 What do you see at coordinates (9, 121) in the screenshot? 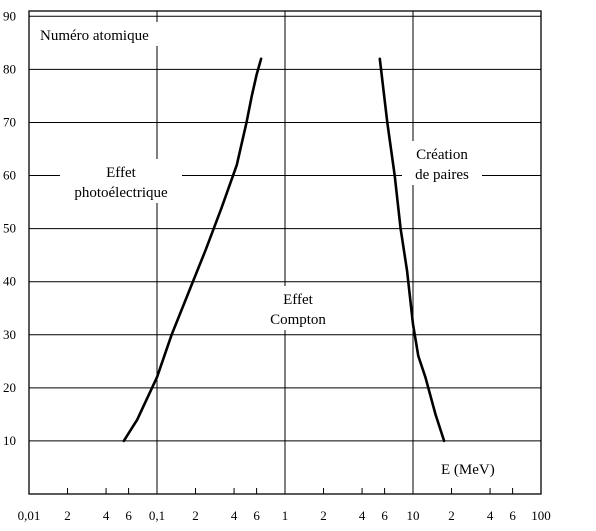
I see `y-tick-label: 70` at bounding box center [9, 121].